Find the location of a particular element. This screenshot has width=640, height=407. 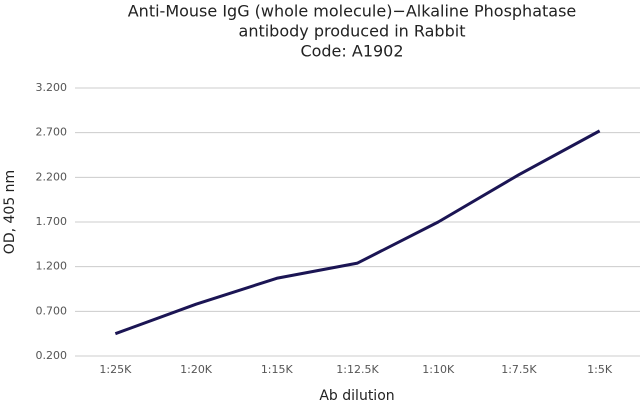

chart-title: antibody produced in Rabbit is located at coordinates (352, 31).